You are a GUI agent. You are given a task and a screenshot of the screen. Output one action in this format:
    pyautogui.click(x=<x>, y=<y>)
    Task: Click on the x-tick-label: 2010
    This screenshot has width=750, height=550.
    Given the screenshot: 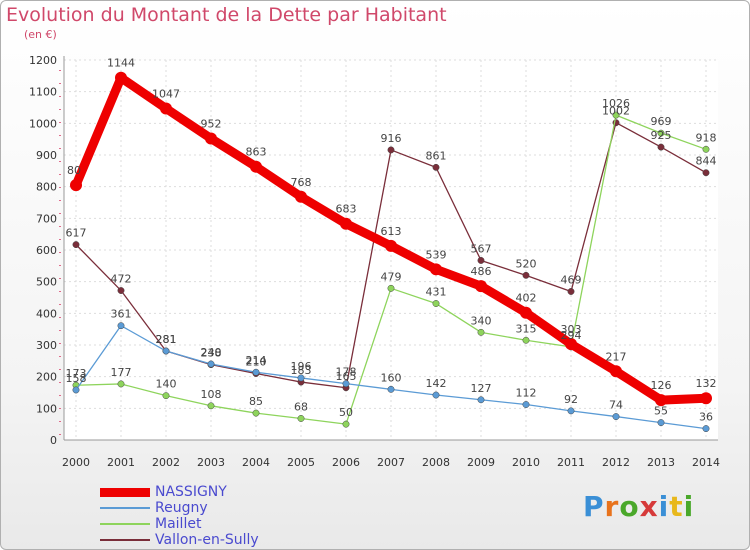 What is the action you would take?
    pyautogui.click(x=526, y=462)
    